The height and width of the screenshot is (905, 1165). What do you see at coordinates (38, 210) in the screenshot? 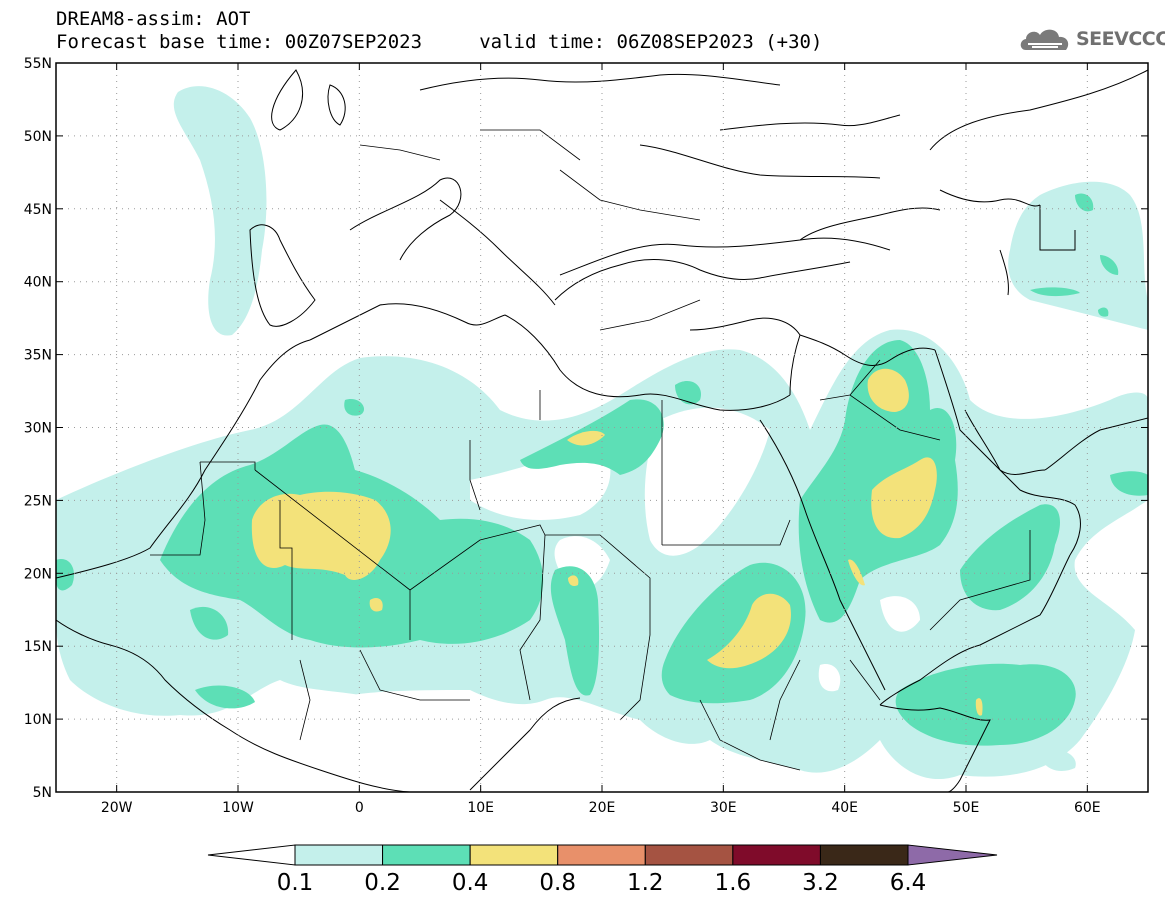
I see `lat-label: 45N` at bounding box center [38, 210].